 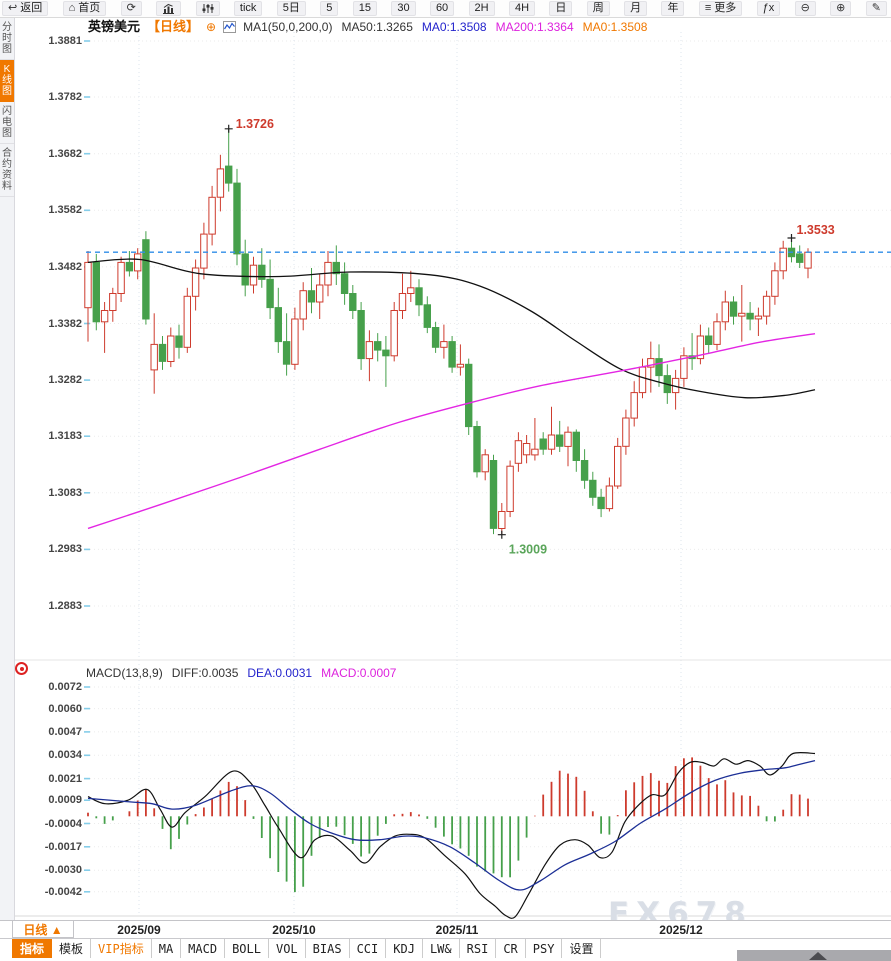 What do you see at coordinates (31, 7) in the screenshot?
I see `toolbar-label: 返回` at bounding box center [31, 7].